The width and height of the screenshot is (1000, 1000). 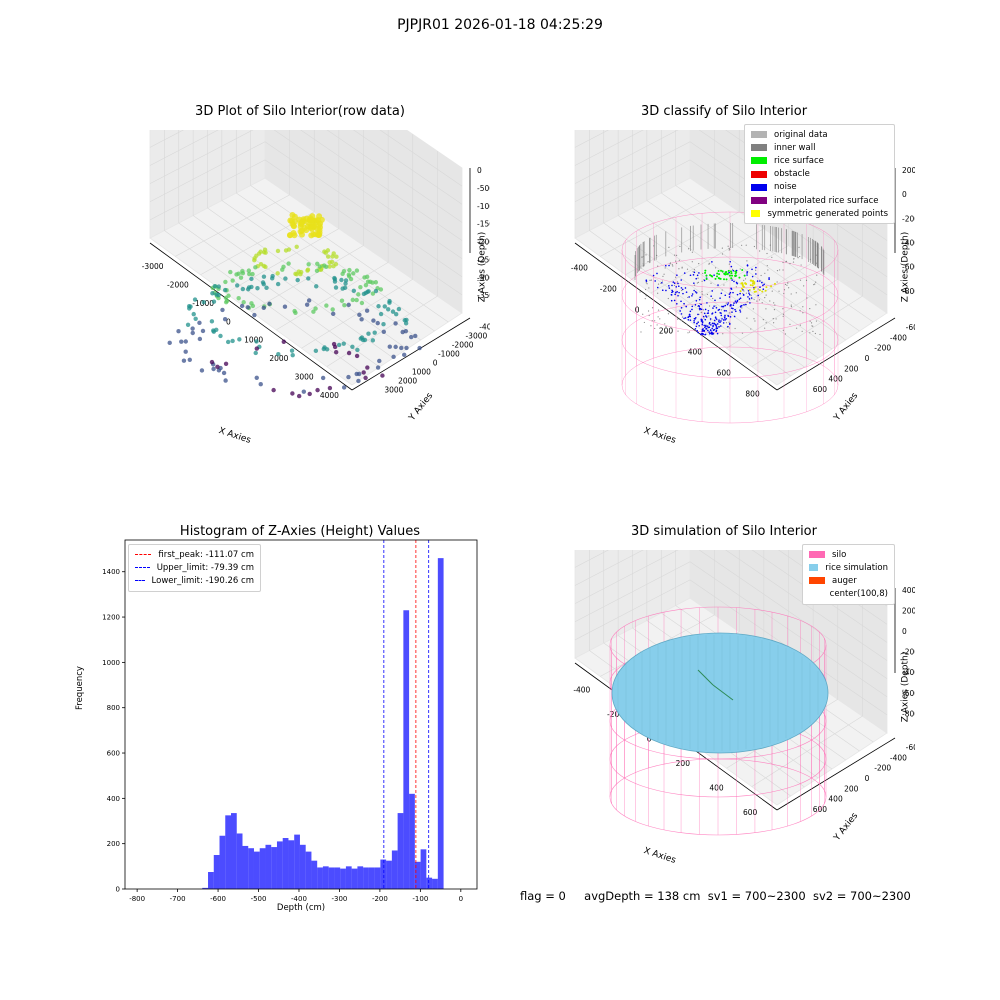 I want to click on footer-sv2: sv2 = 700~2300, so click(x=861, y=896).